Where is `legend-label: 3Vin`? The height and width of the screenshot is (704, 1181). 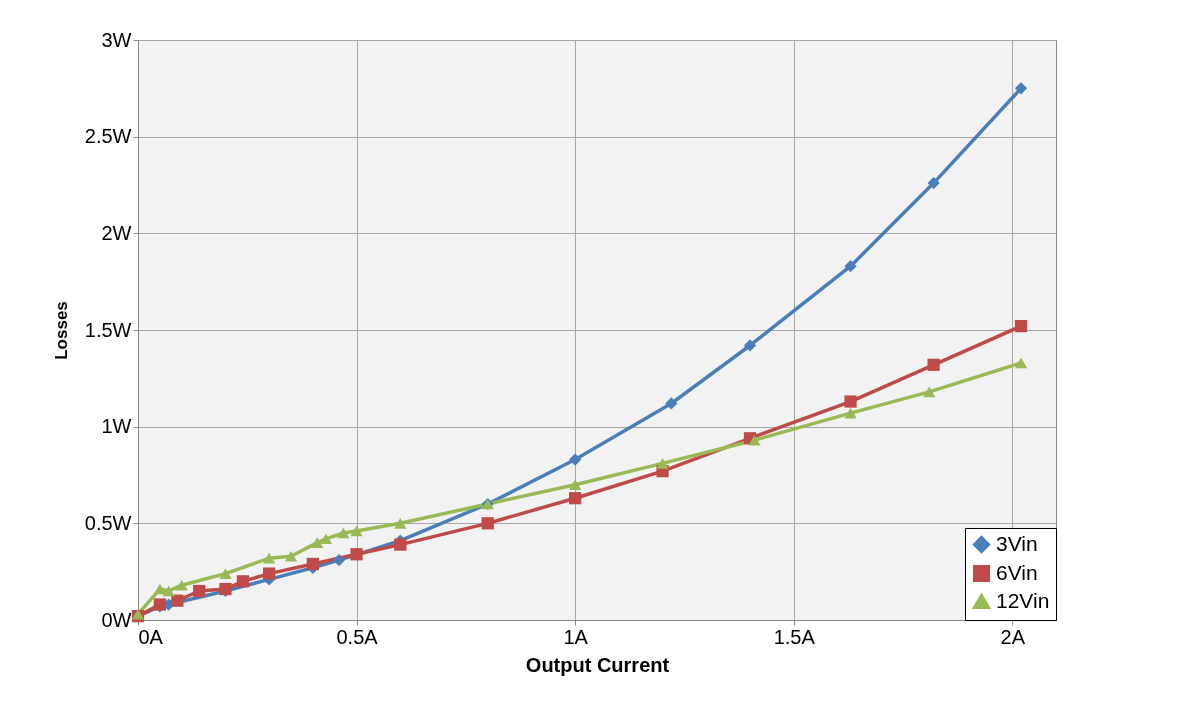 legend-label: 3Vin is located at coordinates (1017, 543).